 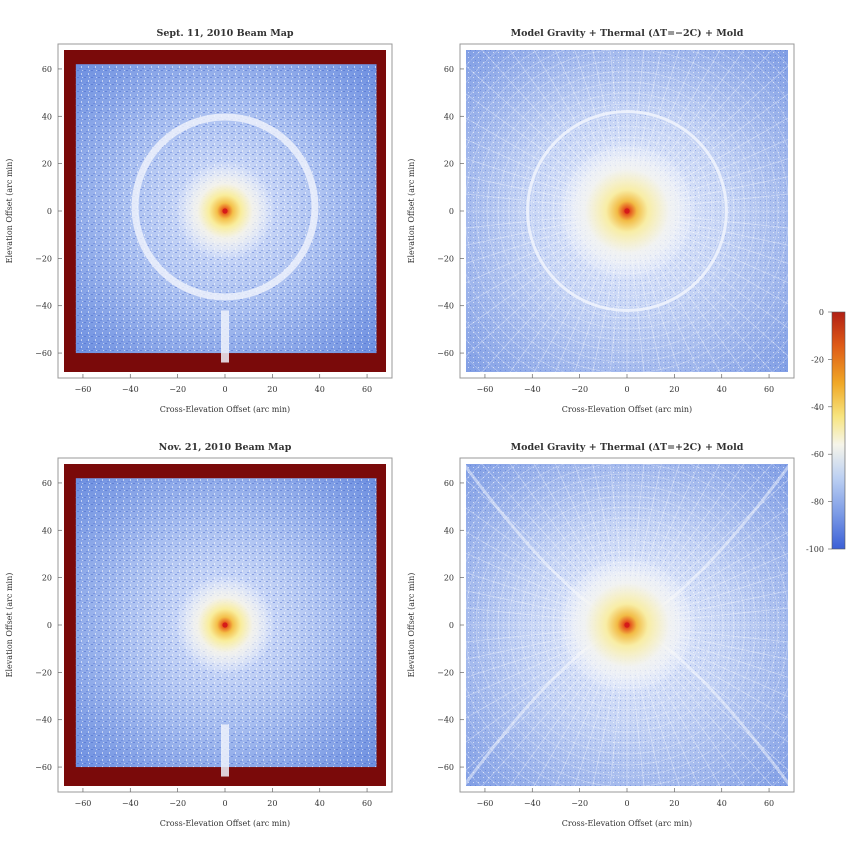 I want to click on colorbar-ticks: 0 -20 -40 -60 -80 -100, so click(x=819, y=431).